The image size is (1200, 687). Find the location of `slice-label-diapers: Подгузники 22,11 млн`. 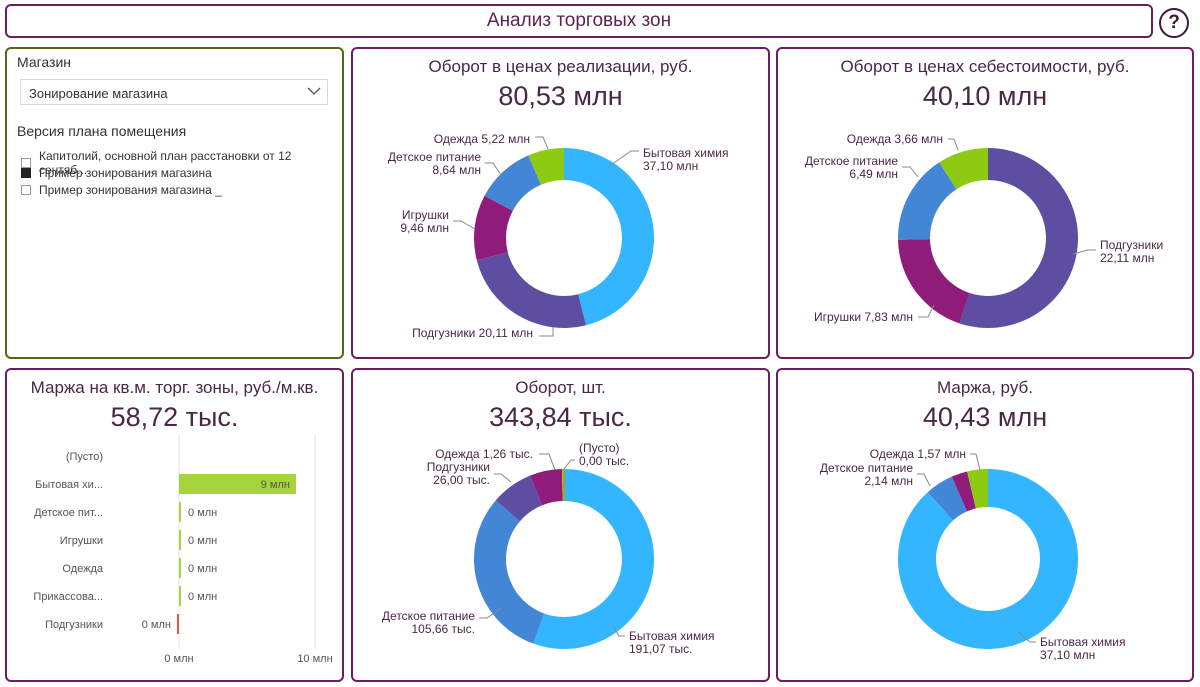

slice-label-diapers: Подгузники 22,11 млн is located at coordinates (1131, 251).